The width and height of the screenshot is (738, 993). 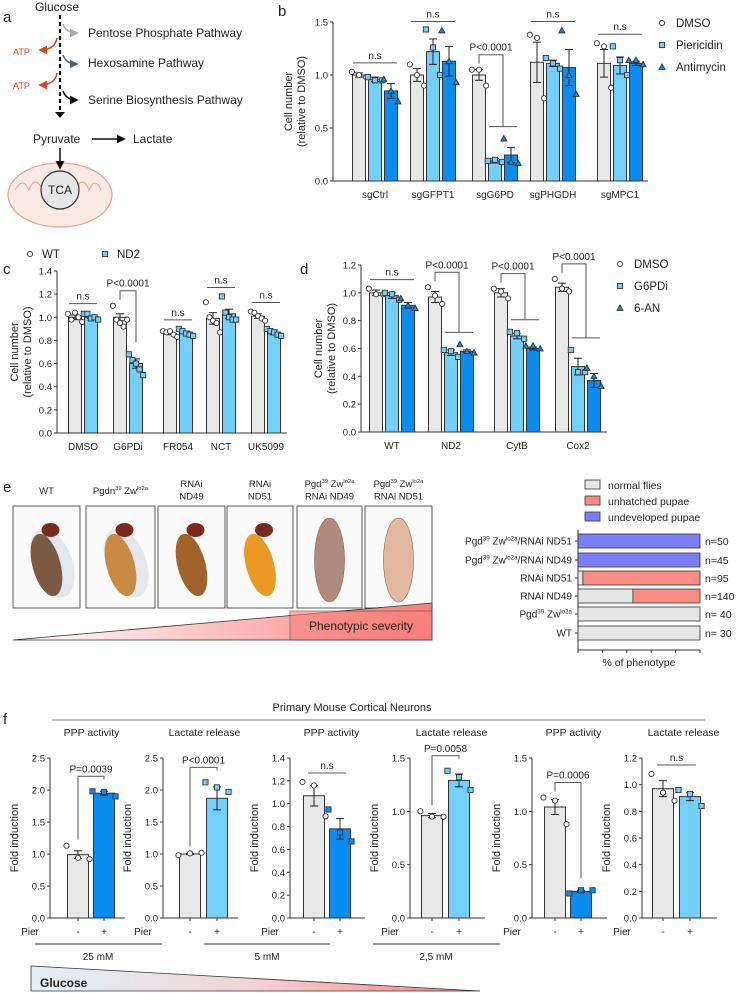 What do you see at coordinates (391, 273) in the screenshot?
I see `significance-label: n.s` at bounding box center [391, 273].